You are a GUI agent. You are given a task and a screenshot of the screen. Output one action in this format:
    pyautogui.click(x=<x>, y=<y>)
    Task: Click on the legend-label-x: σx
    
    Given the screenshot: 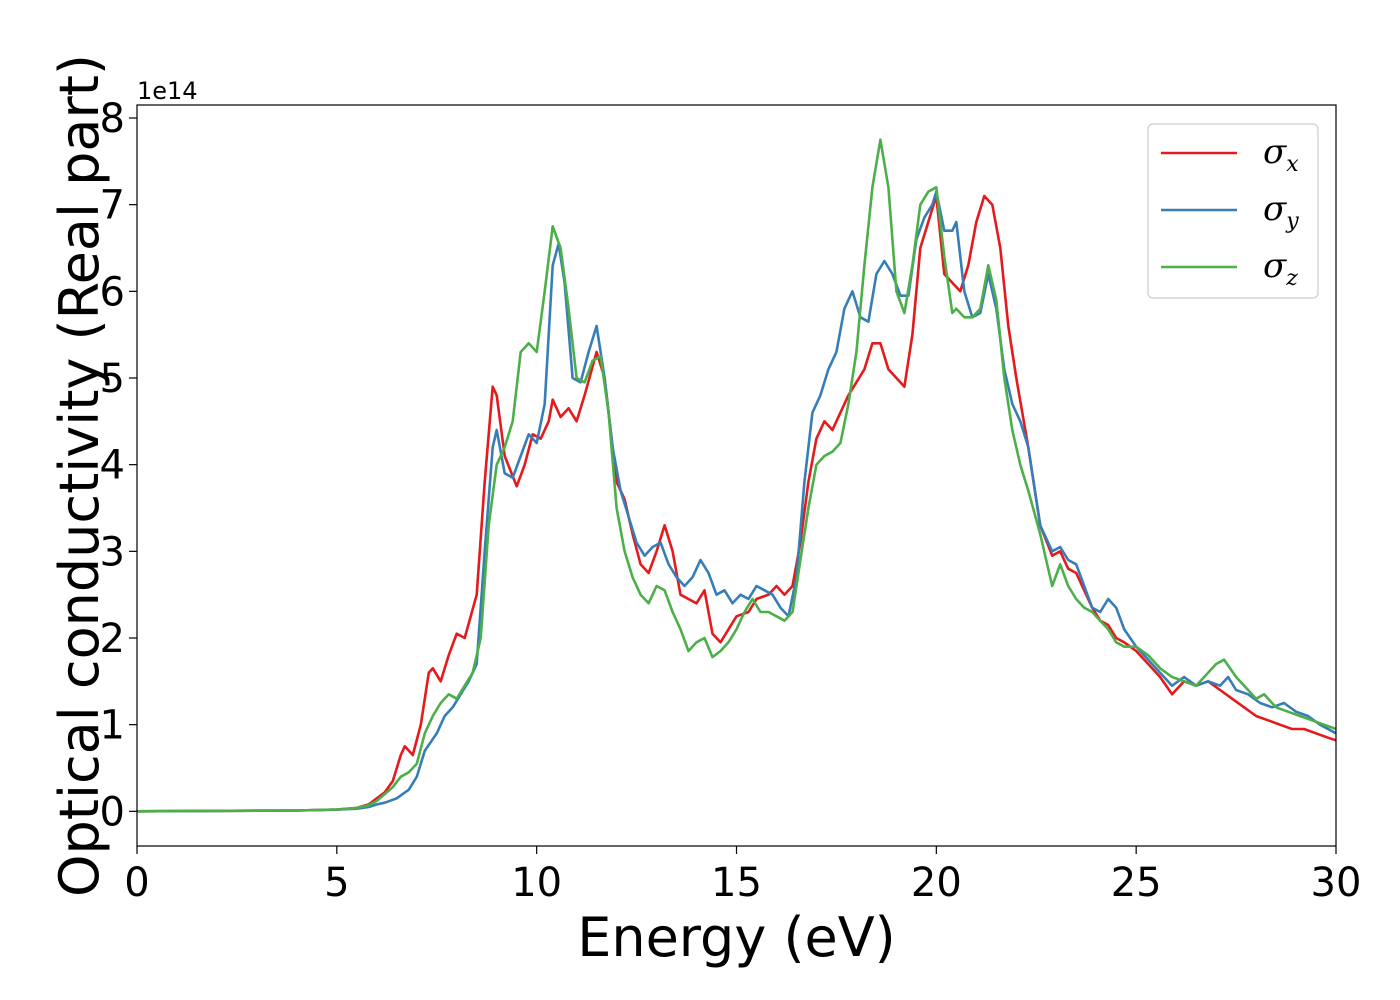 What is the action you would take?
    pyautogui.click(x=1281, y=154)
    